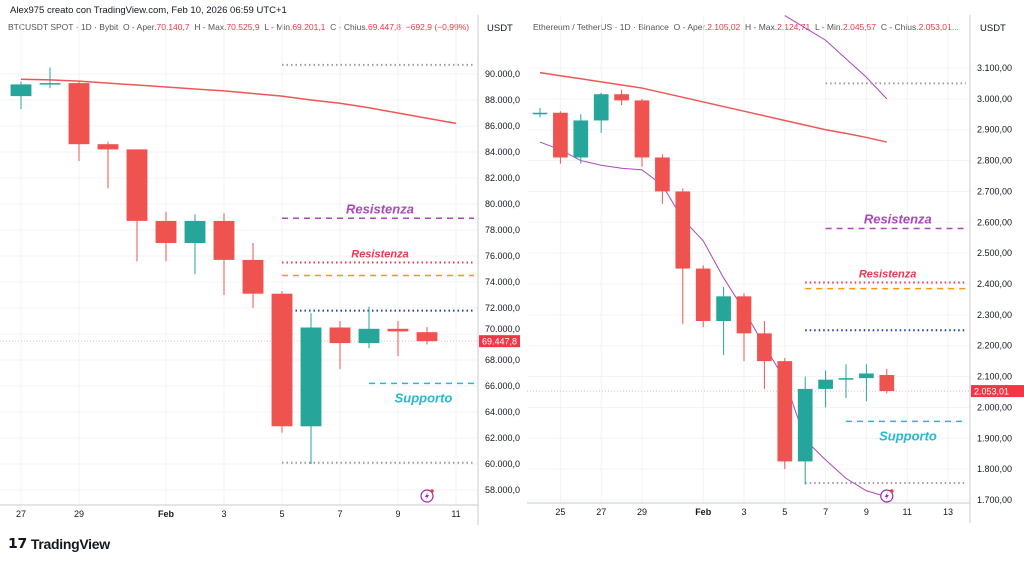 Image resolution: width=1024 pixels, height=563 pixels. Describe the element at coordinates (173, 27) in the screenshot. I see `open-value: 70.140,7` at that location.